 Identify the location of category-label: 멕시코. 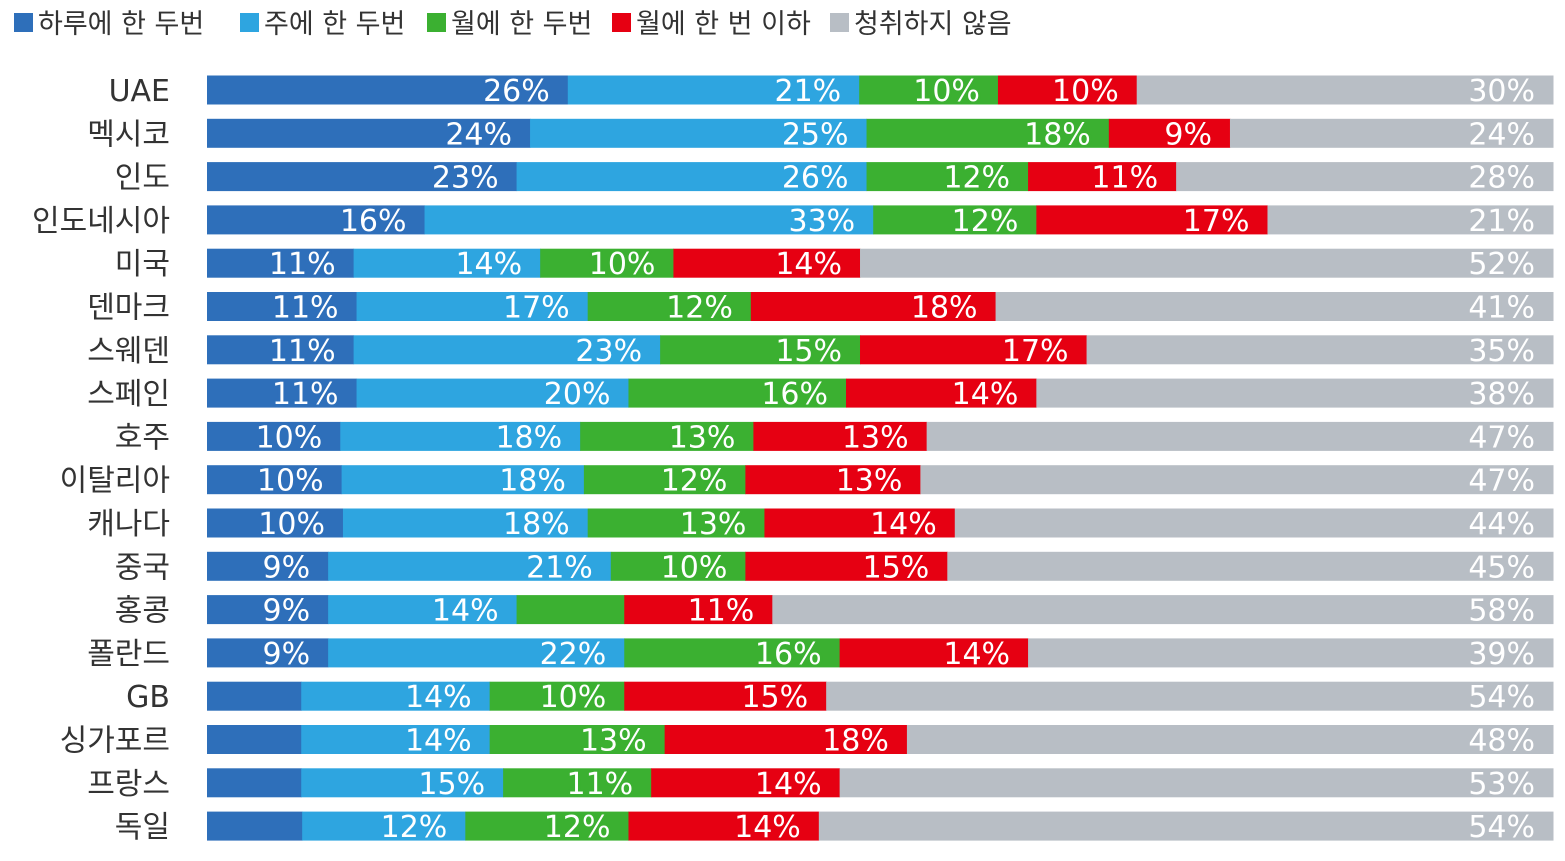
(128, 134).